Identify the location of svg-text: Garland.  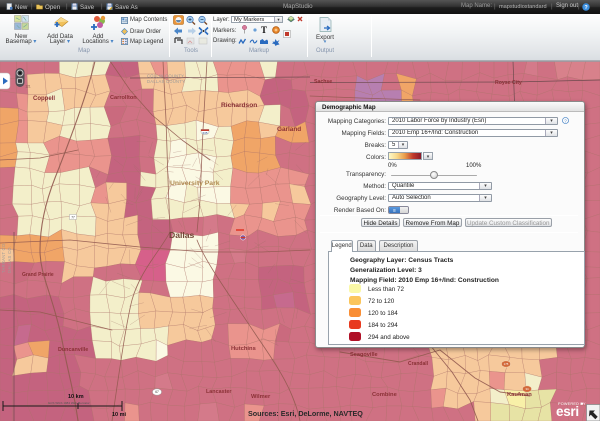
(289, 129).